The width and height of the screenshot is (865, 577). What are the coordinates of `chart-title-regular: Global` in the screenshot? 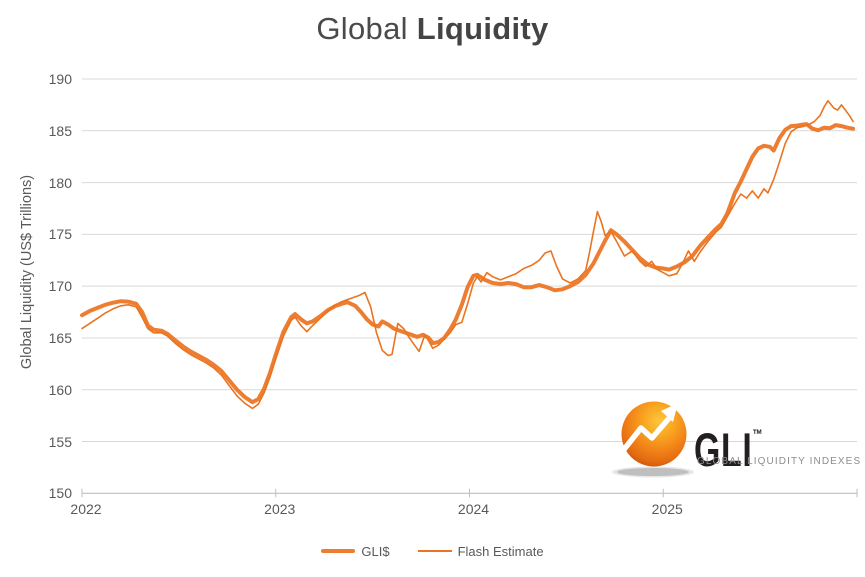 It's located at (362, 28).